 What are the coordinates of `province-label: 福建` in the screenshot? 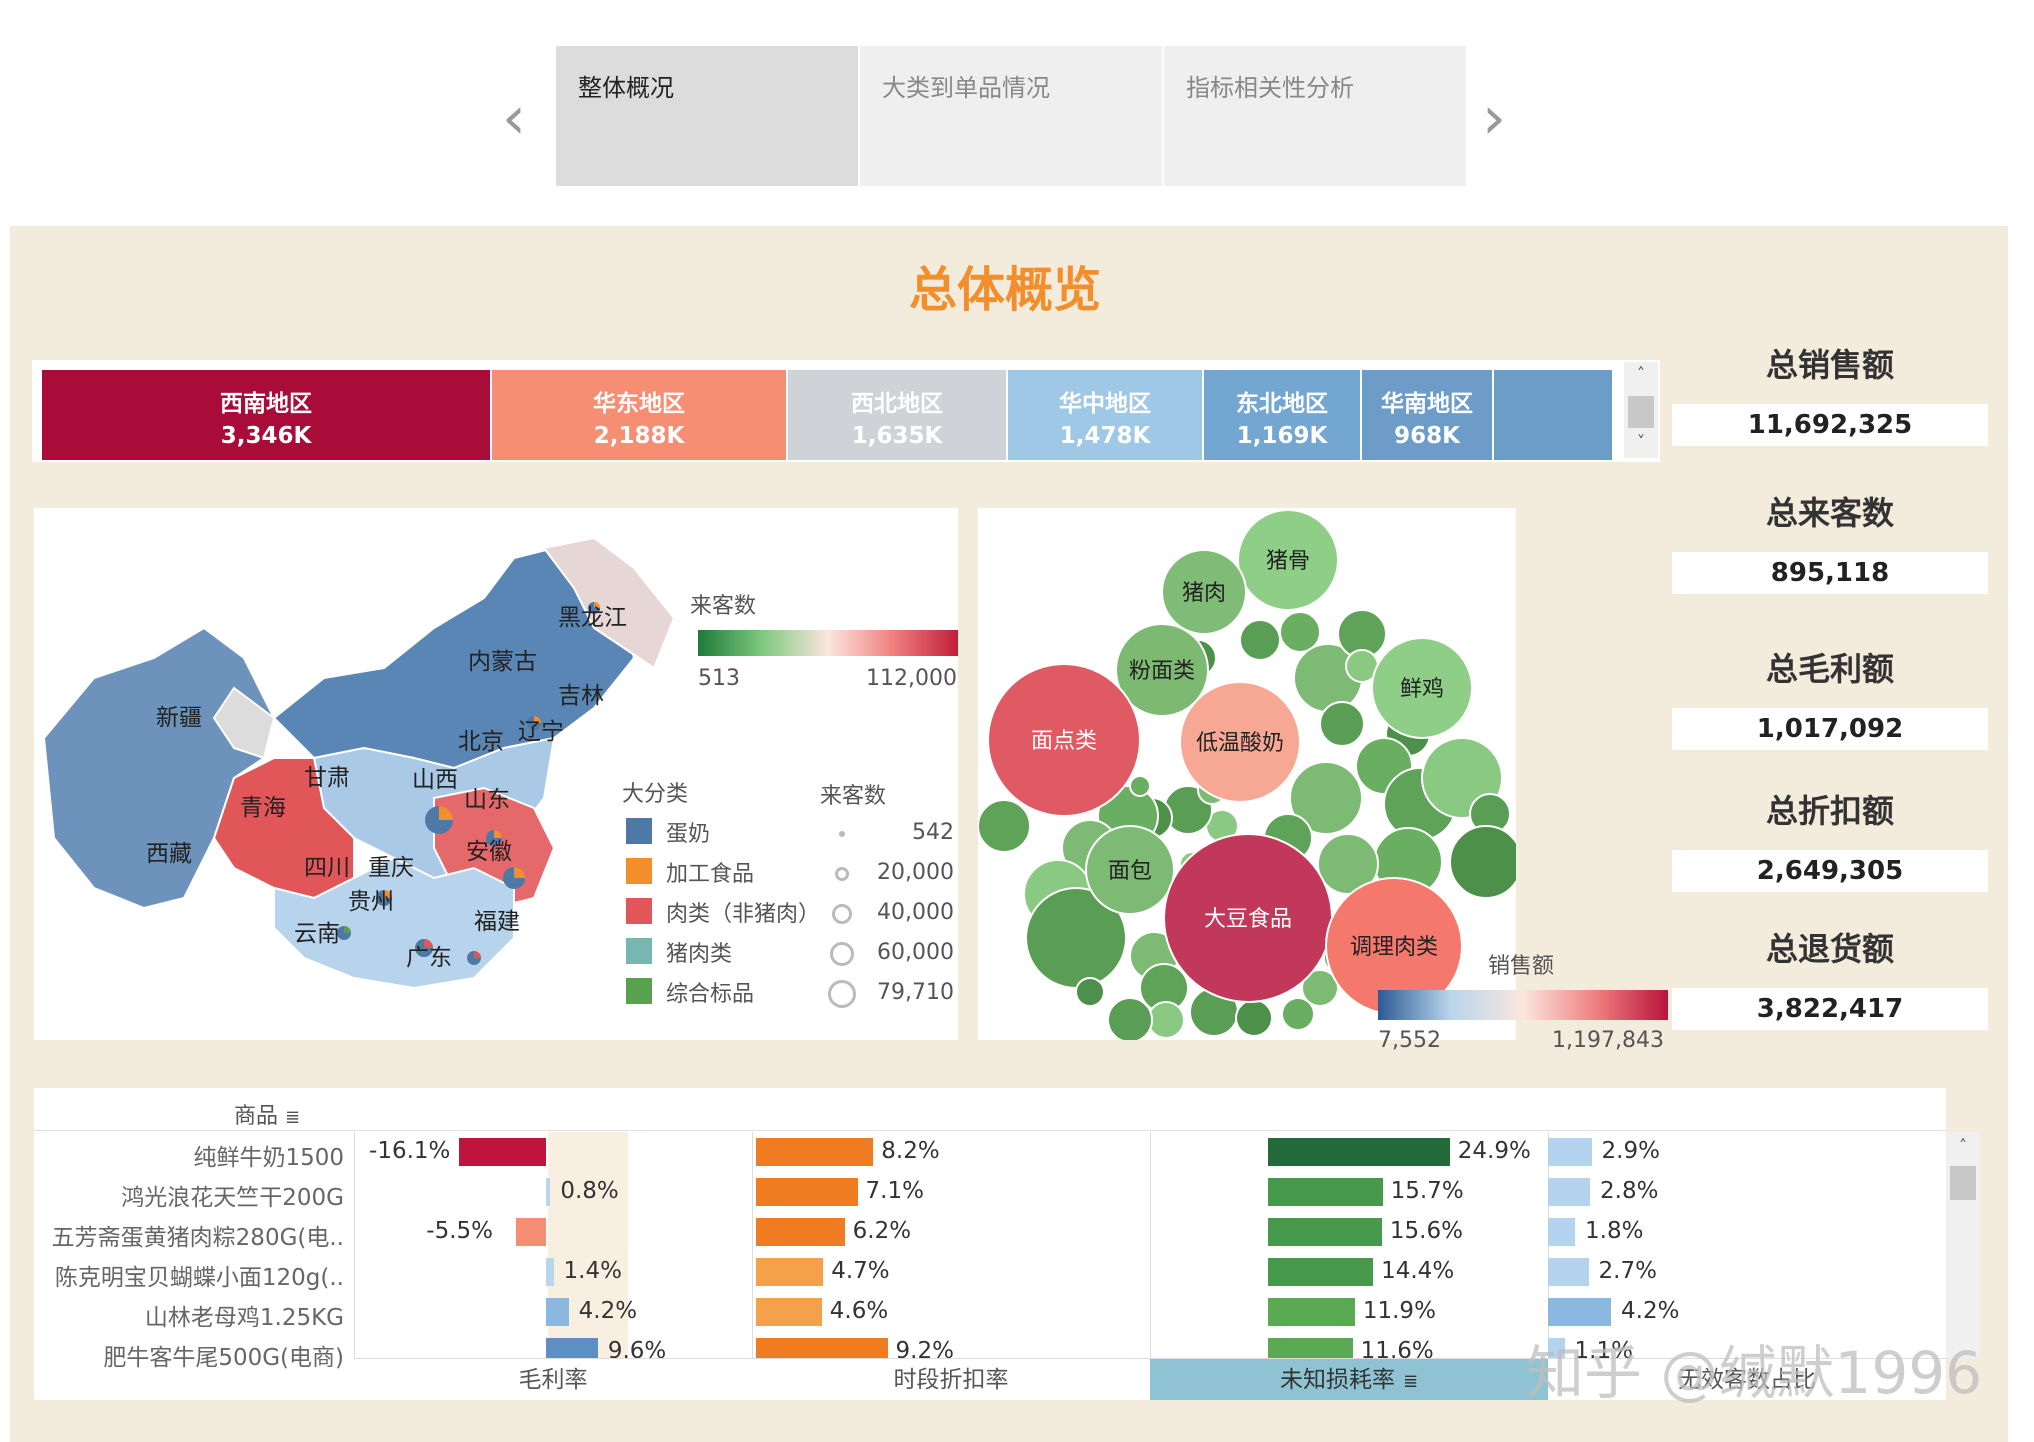 It's located at (497, 922).